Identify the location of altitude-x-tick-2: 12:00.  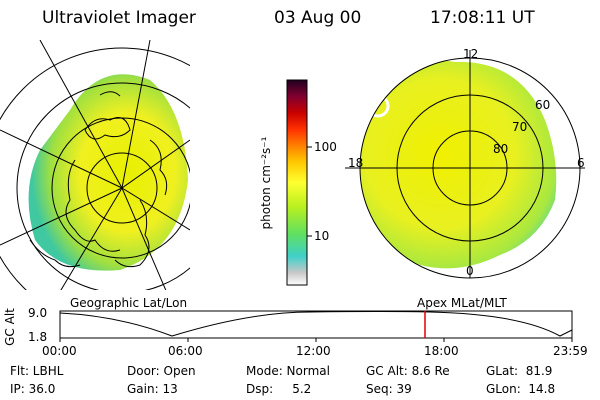
(313, 351).